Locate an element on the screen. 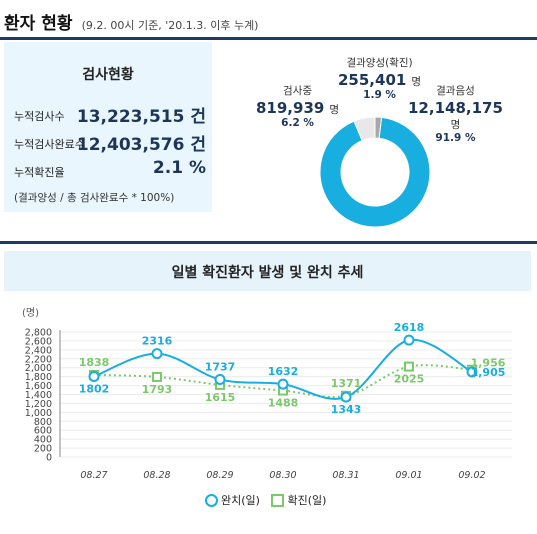  donut-slice-negative is located at coordinates (375, 172).